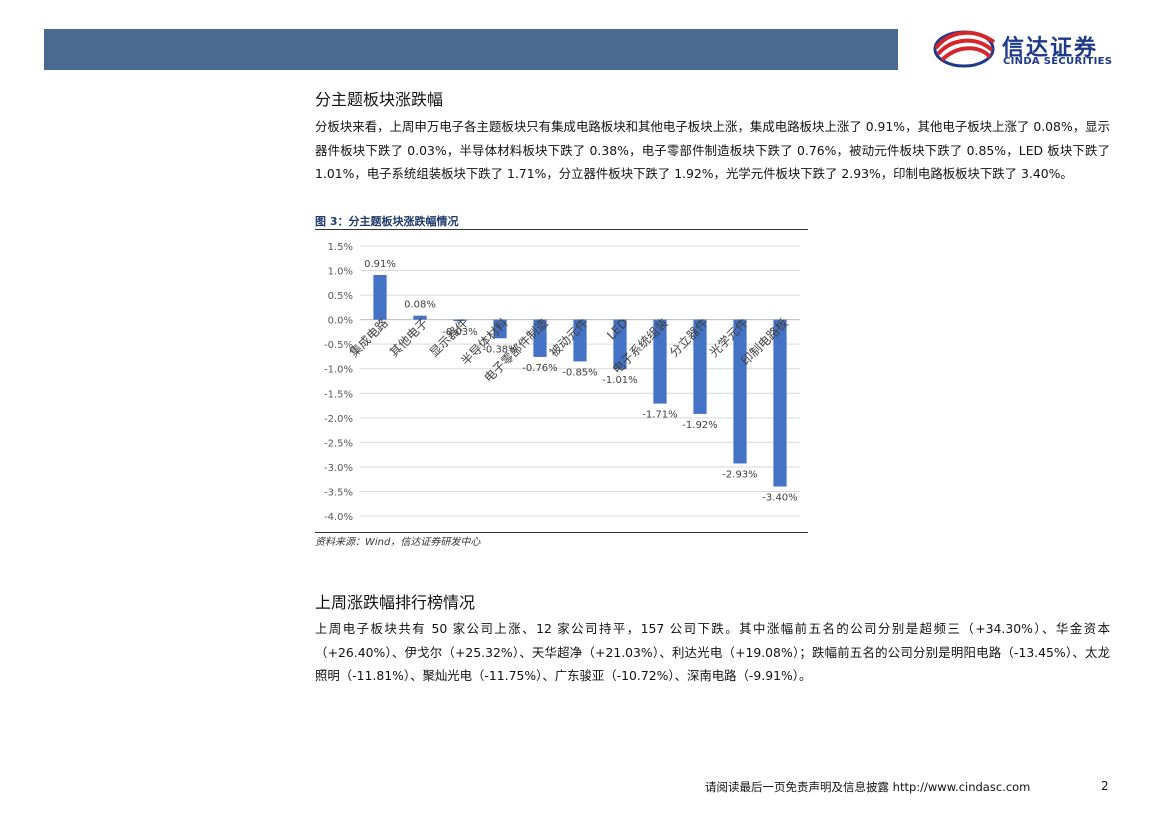  Describe the element at coordinates (380, 264) in the screenshot. I see `data-label: 0.91%` at that location.